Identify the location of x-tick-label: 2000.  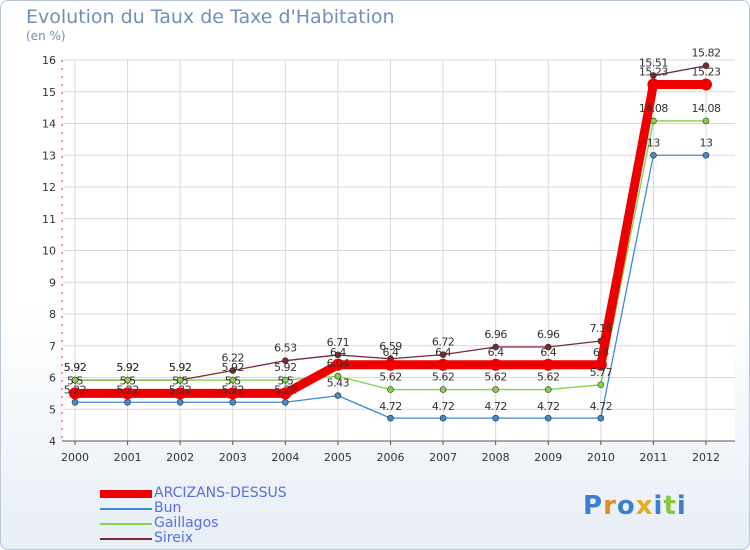
(75, 457).